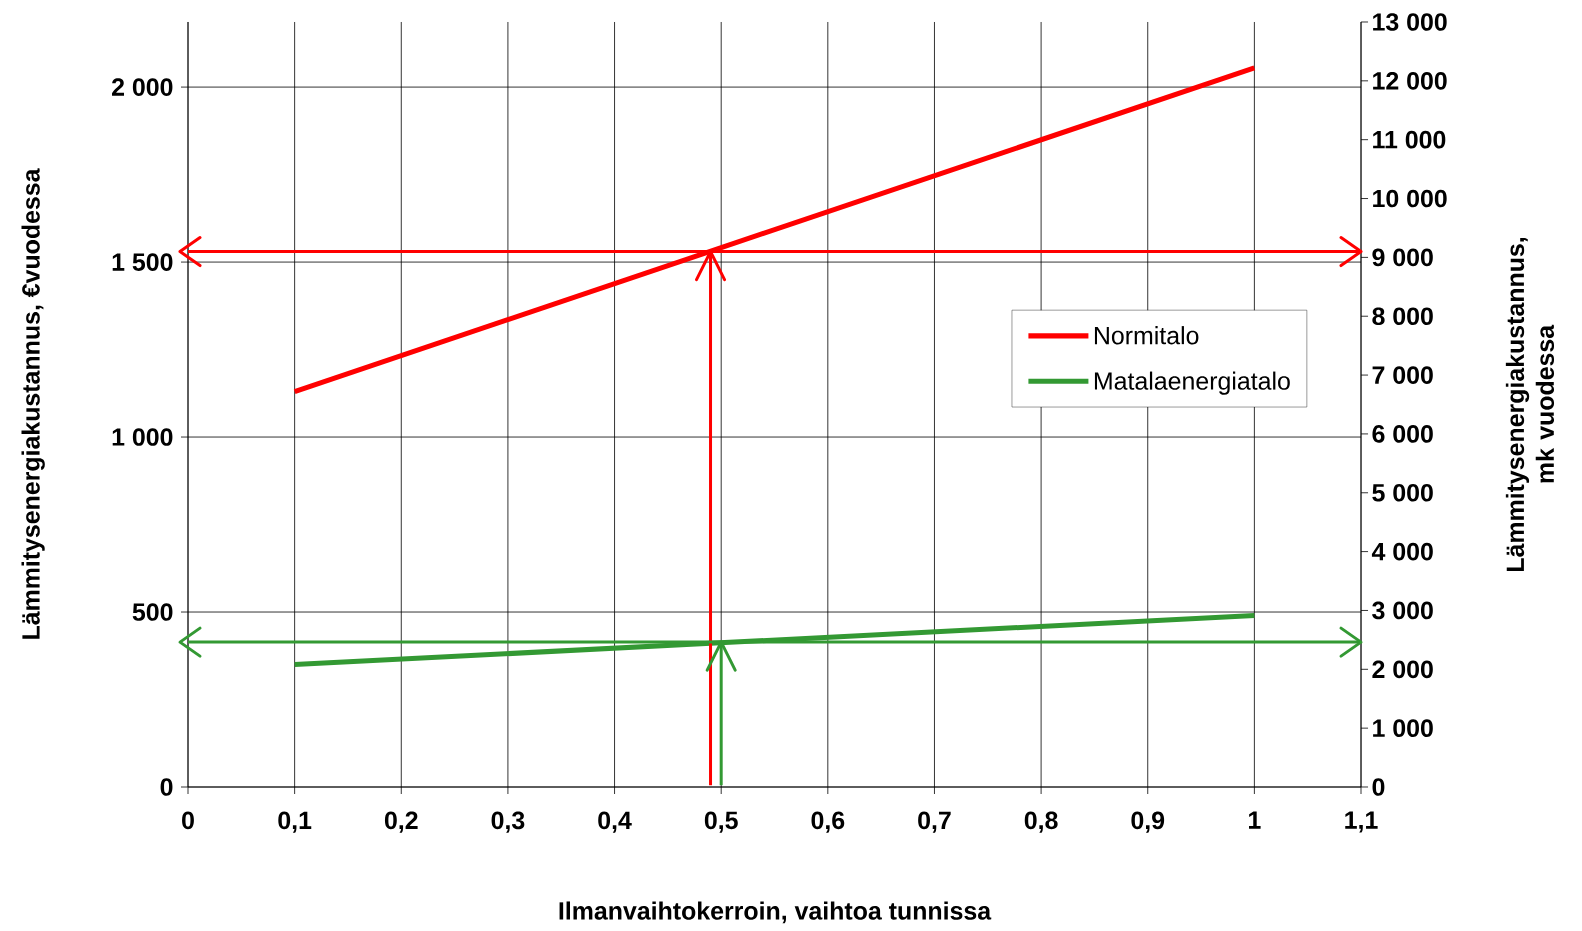  I want to click on y2-tick-label: 3 000, so click(1402, 610).